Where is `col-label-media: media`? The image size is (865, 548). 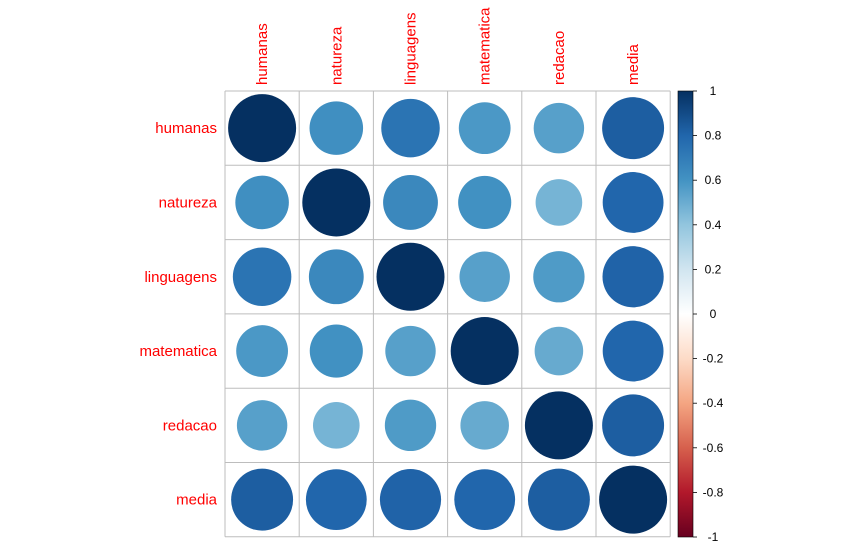 col-label-media: media is located at coordinates (633, 64).